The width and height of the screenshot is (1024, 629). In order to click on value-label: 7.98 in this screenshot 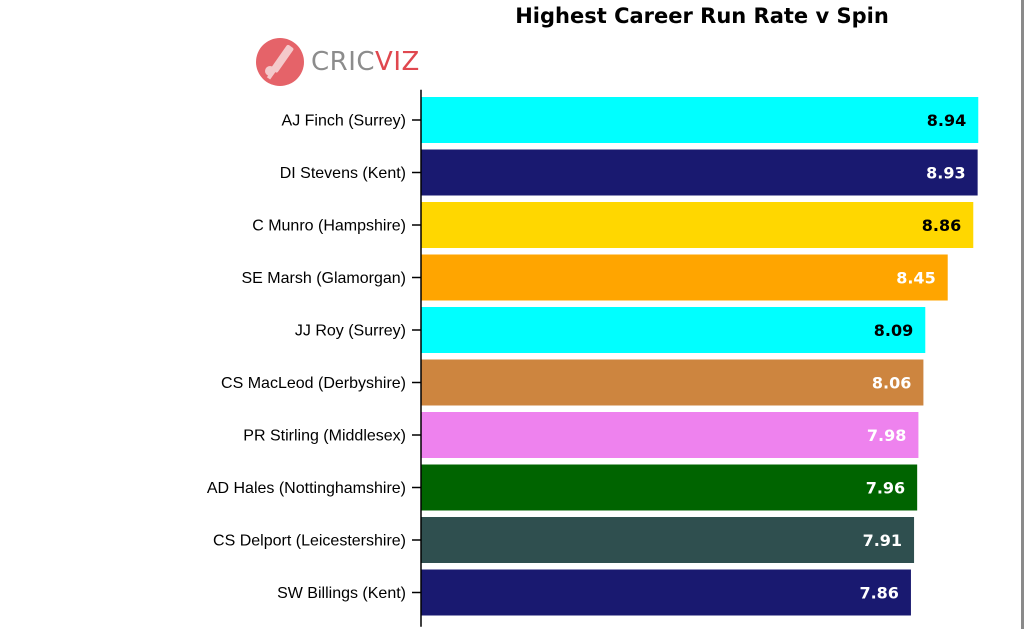, I will do `click(886, 435)`.